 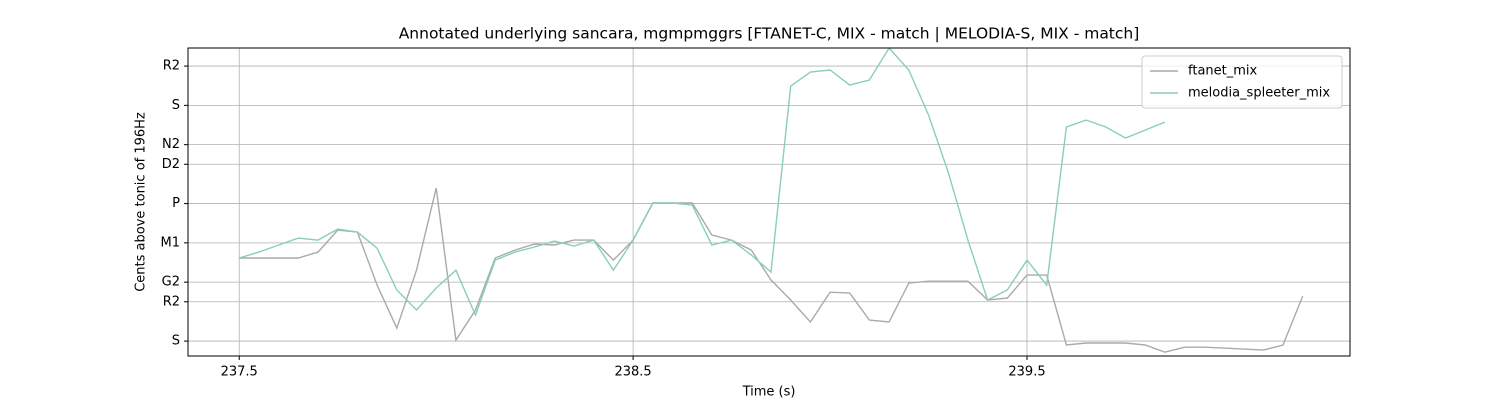 What do you see at coordinates (171, 282) in the screenshot?
I see `y-tick-label: G2` at bounding box center [171, 282].